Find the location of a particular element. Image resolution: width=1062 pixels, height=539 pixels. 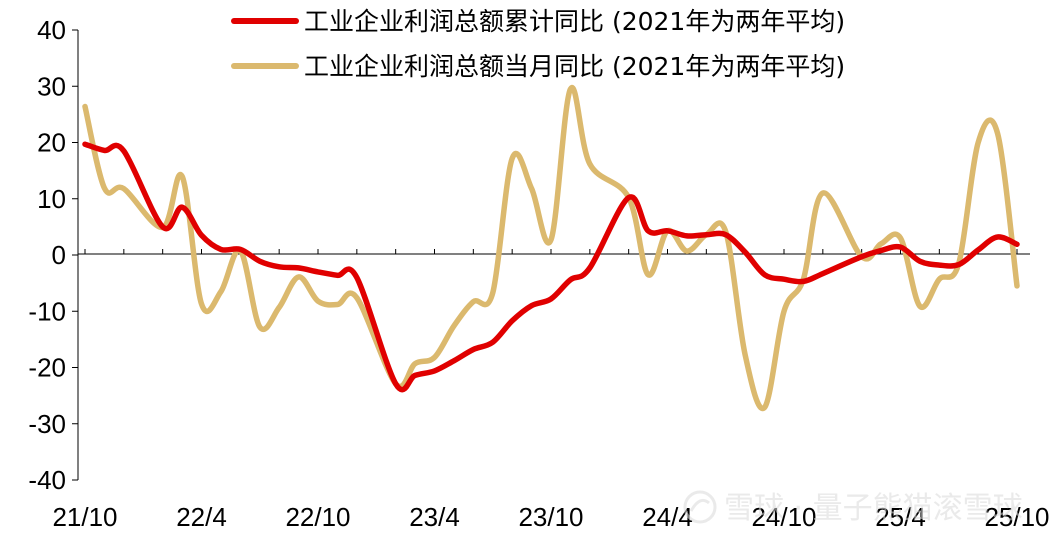

y-tick-label: 20 is located at coordinates (51, 143).